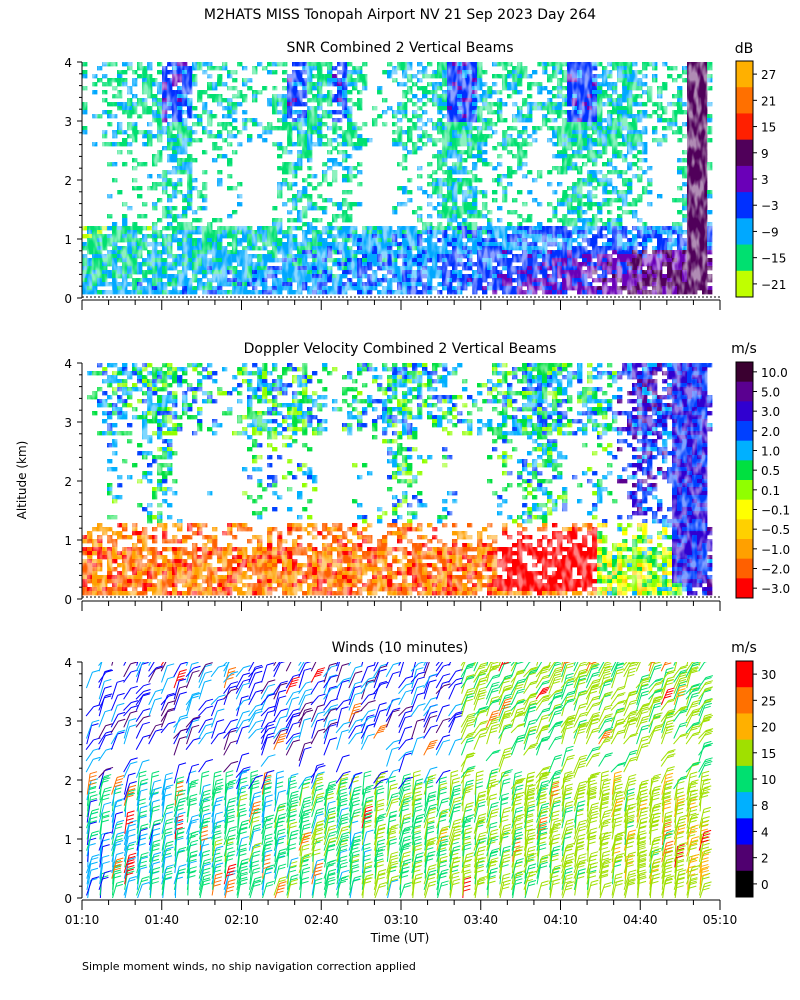 The image size is (800, 1000). What do you see at coordinates (775, 570) in the screenshot?
I see `colorbar-label: −2.0` at bounding box center [775, 570].